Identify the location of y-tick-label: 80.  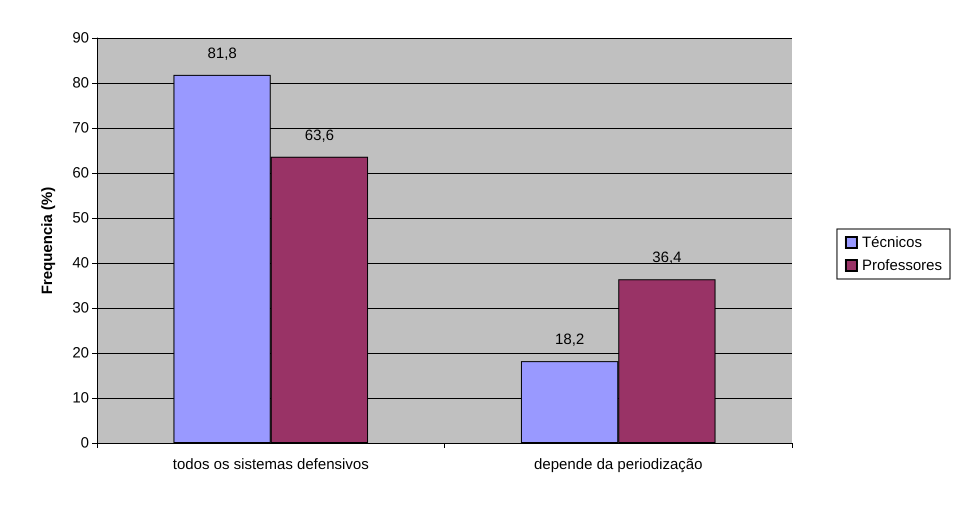
(80, 83).